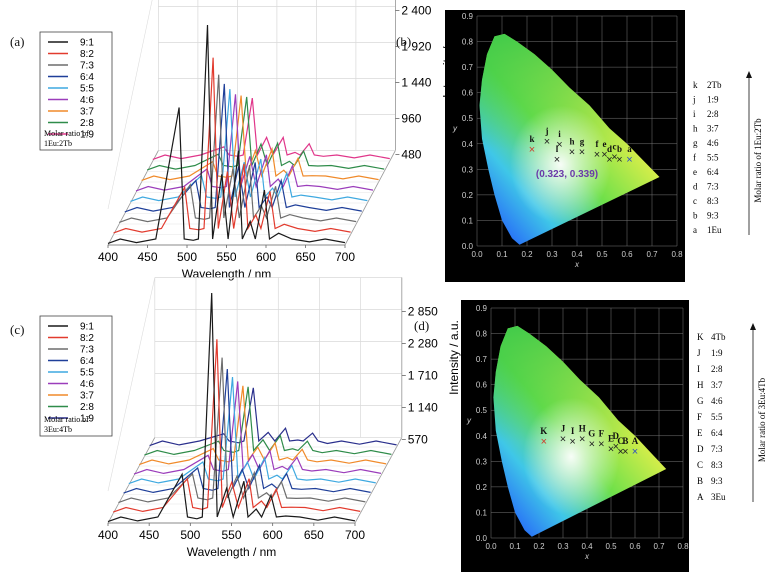  What do you see at coordinates (717, 385) in the screenshot?
I see `ratio-value: 3:7` at bounding box center [717, 385].